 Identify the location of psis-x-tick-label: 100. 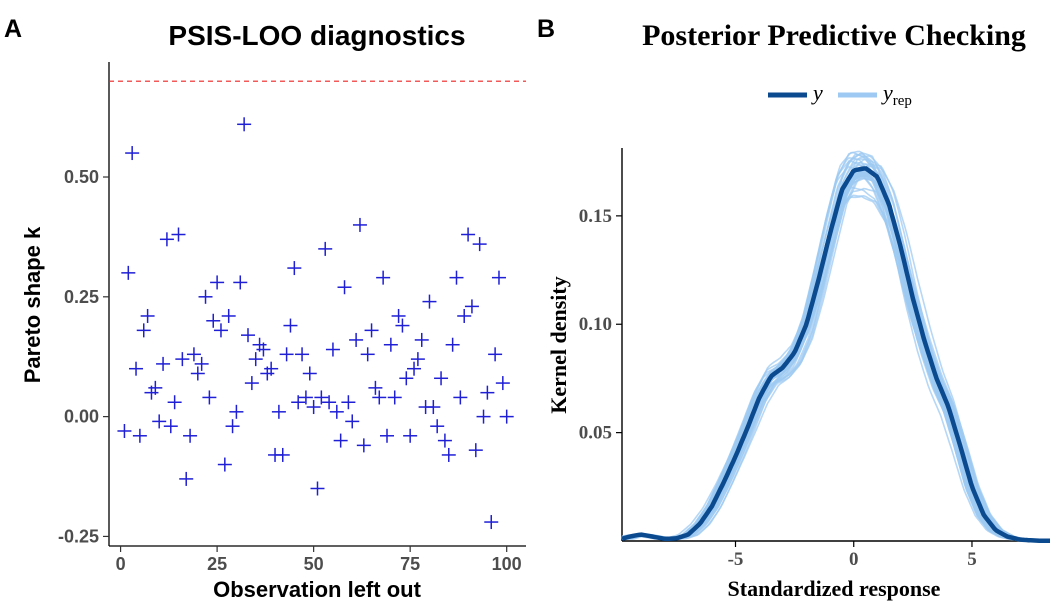
(507, 564).